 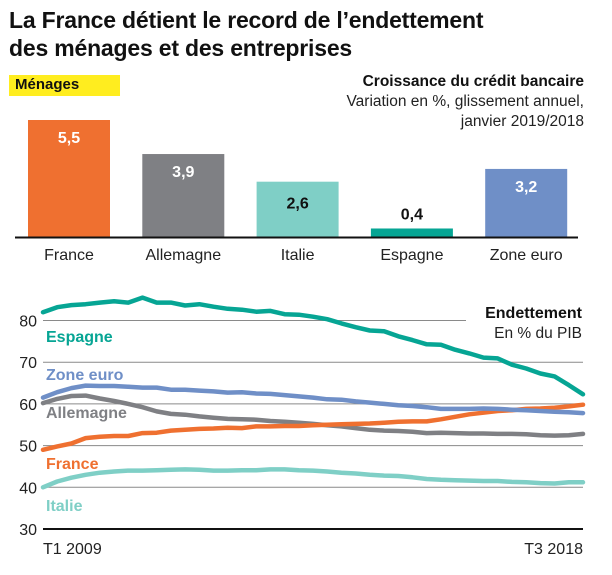 What do you see at coordinates (297, 204) in the screenshot?
I see `bar-value-label-italie: 2,6` at bounding box center [297, 204].